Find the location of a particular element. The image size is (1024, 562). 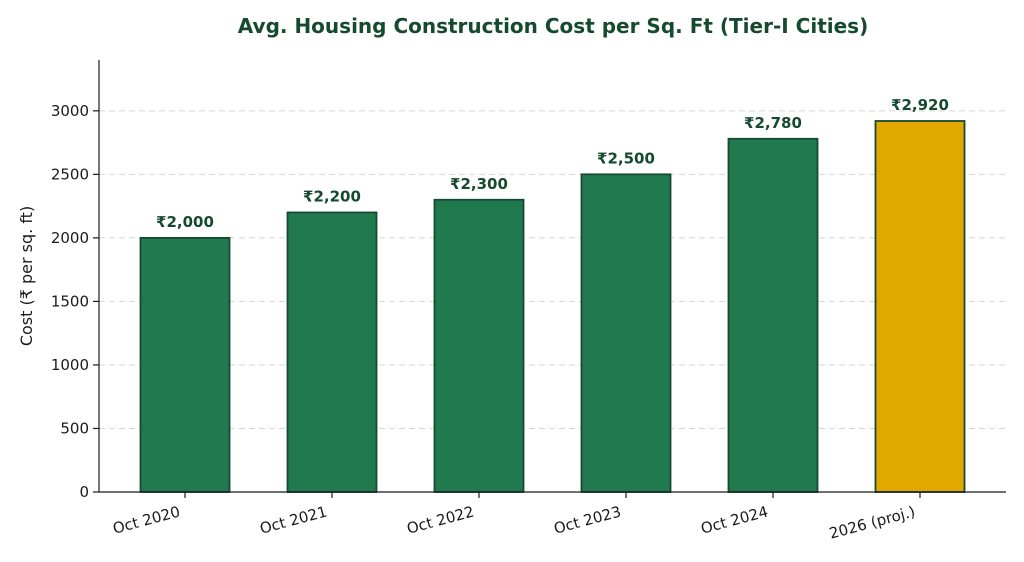

y-tick-label: 1000 is located at coordinates (70, 365).